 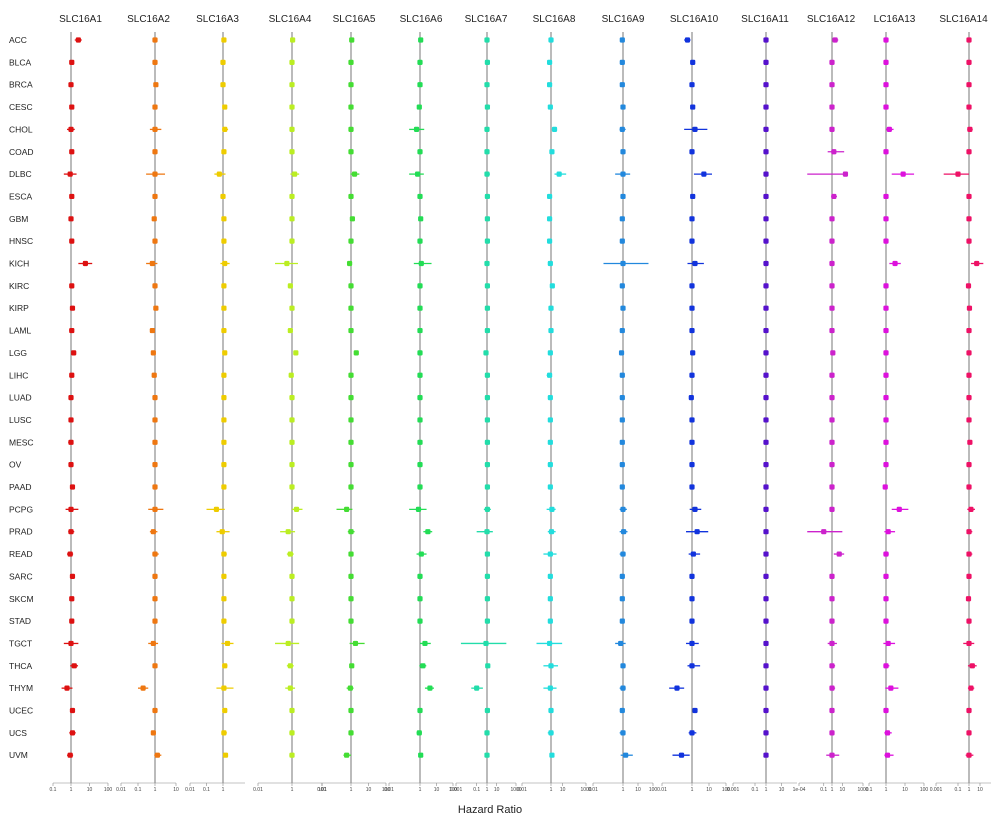 I want to click on cancer-label: PCPG, so click(x=21, y=509).